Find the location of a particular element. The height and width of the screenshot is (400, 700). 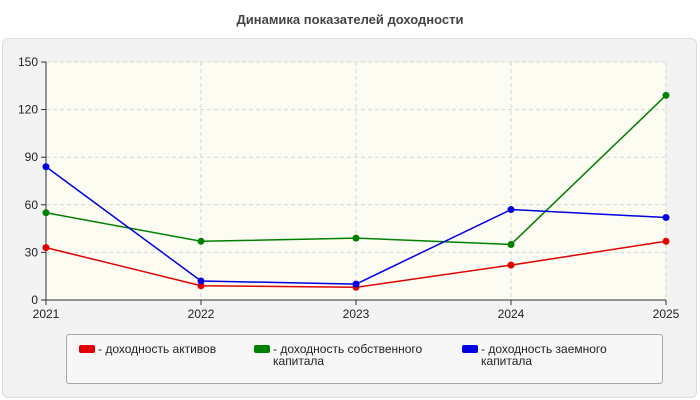

x-tick-label: 2025 is located at coordinates (666, 314).